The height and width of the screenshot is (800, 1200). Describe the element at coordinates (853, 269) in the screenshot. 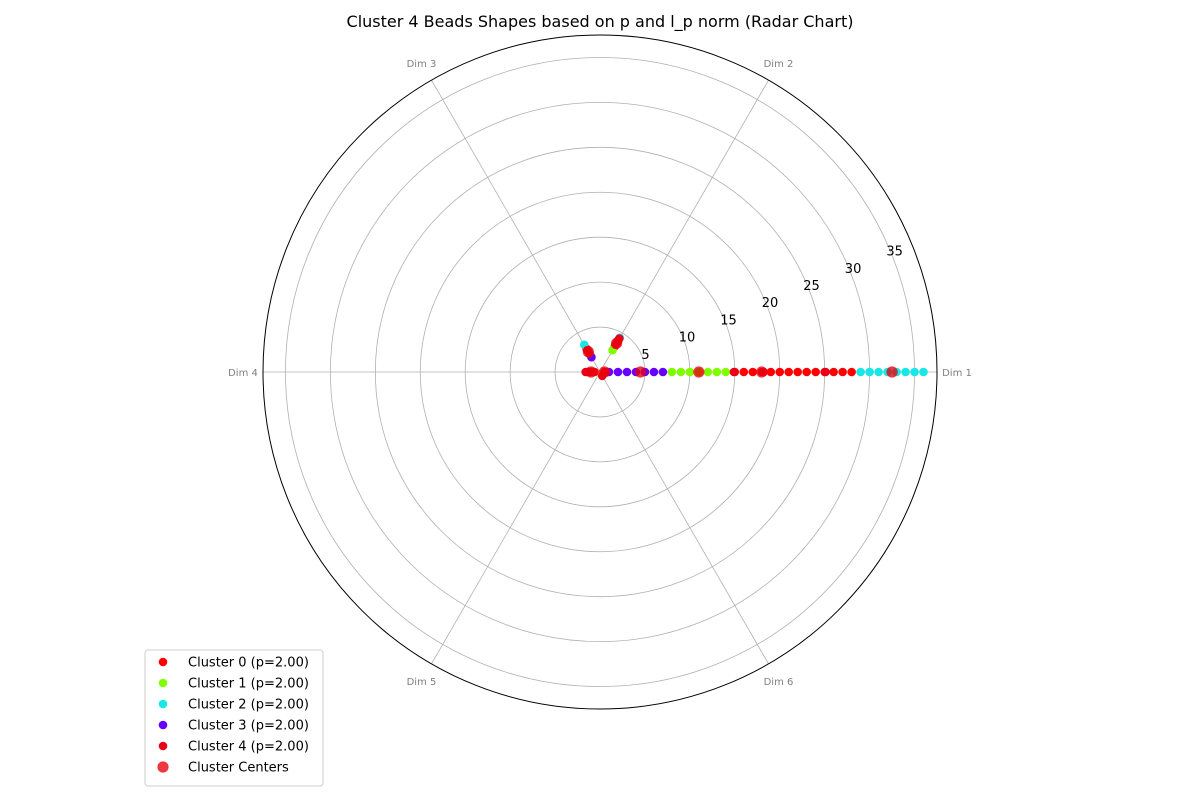

I see `radial-tick-30: 30` at that location.